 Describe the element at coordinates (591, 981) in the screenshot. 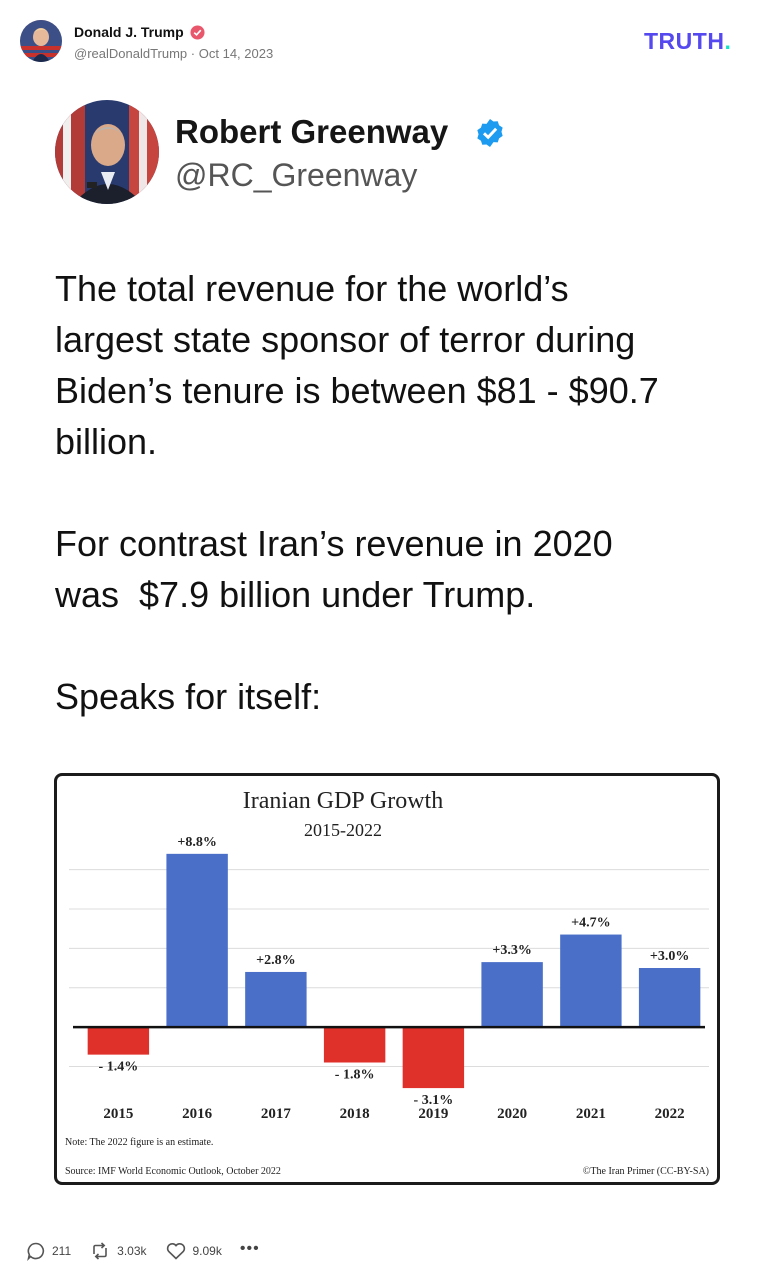

I see `bar-2021` at that location.